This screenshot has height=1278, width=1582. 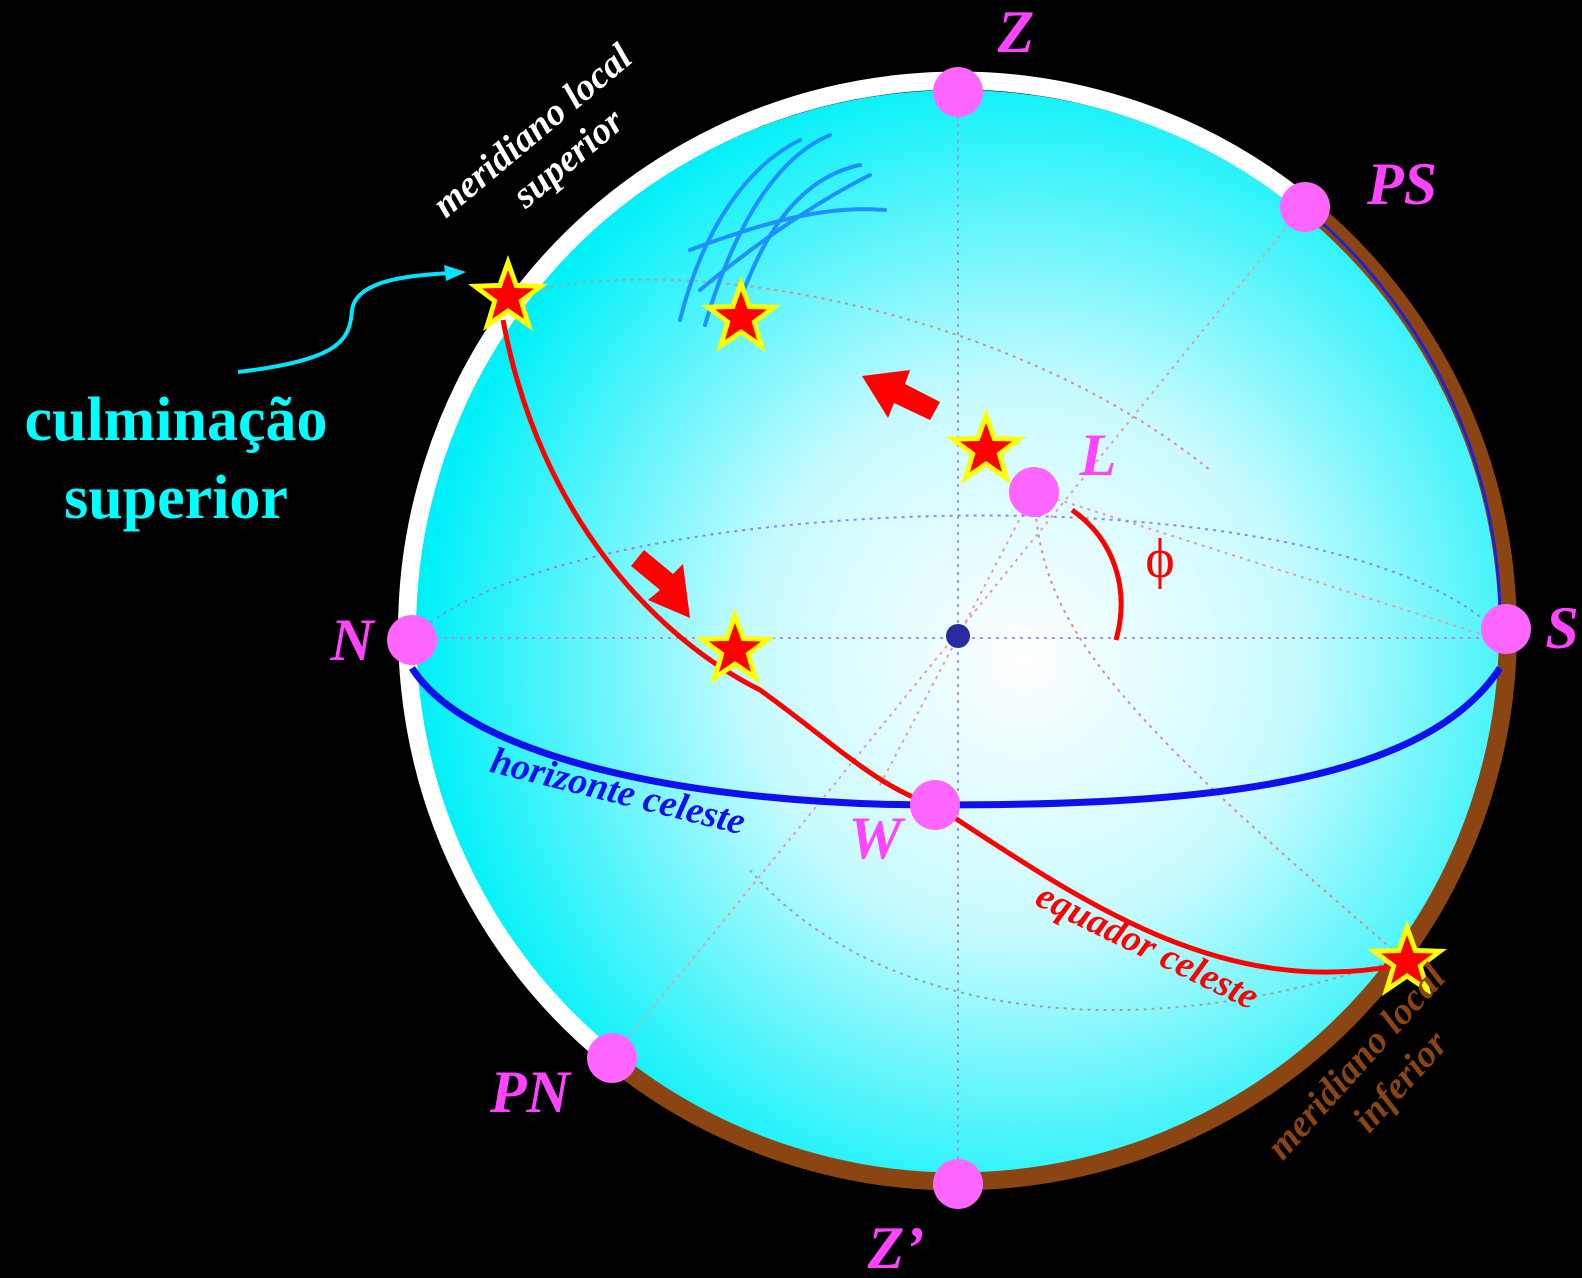 What do you see at coordinates (1097, 574) in the screenshot?
I see `latitude-arc` at bounding box center [1097, 574].